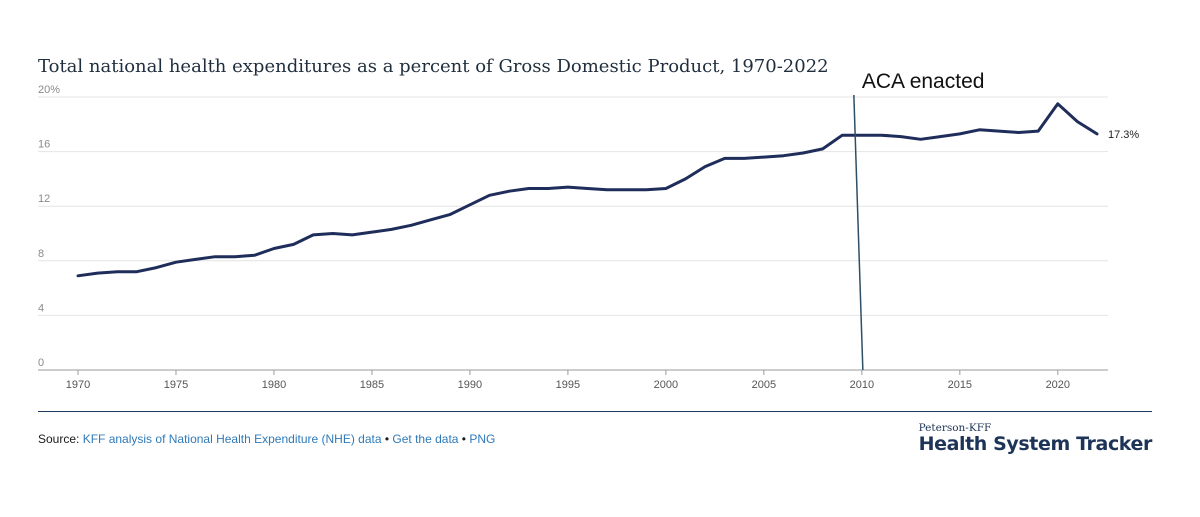  I want to click on brand-logo: Peterson-KFF Health System Tracker, so click(1035, 438).